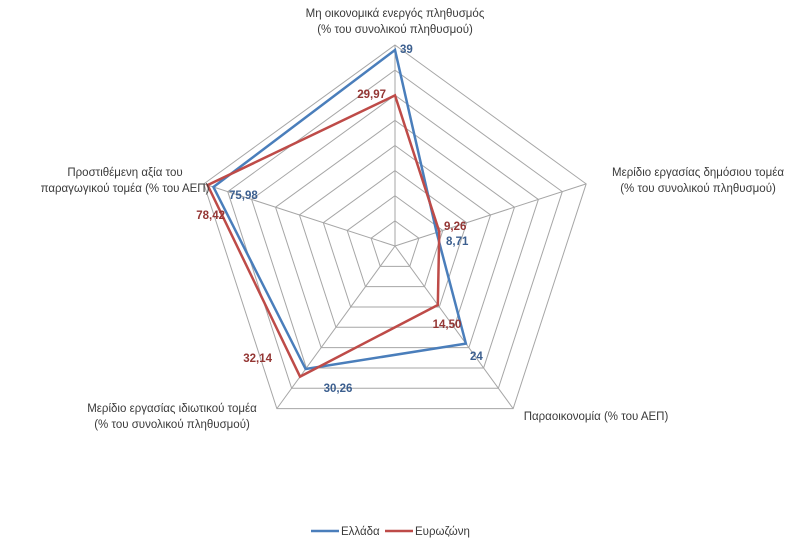 This screenshot has width=800, height=547. I want to click on data-label: 32,14, so click(257, 359).